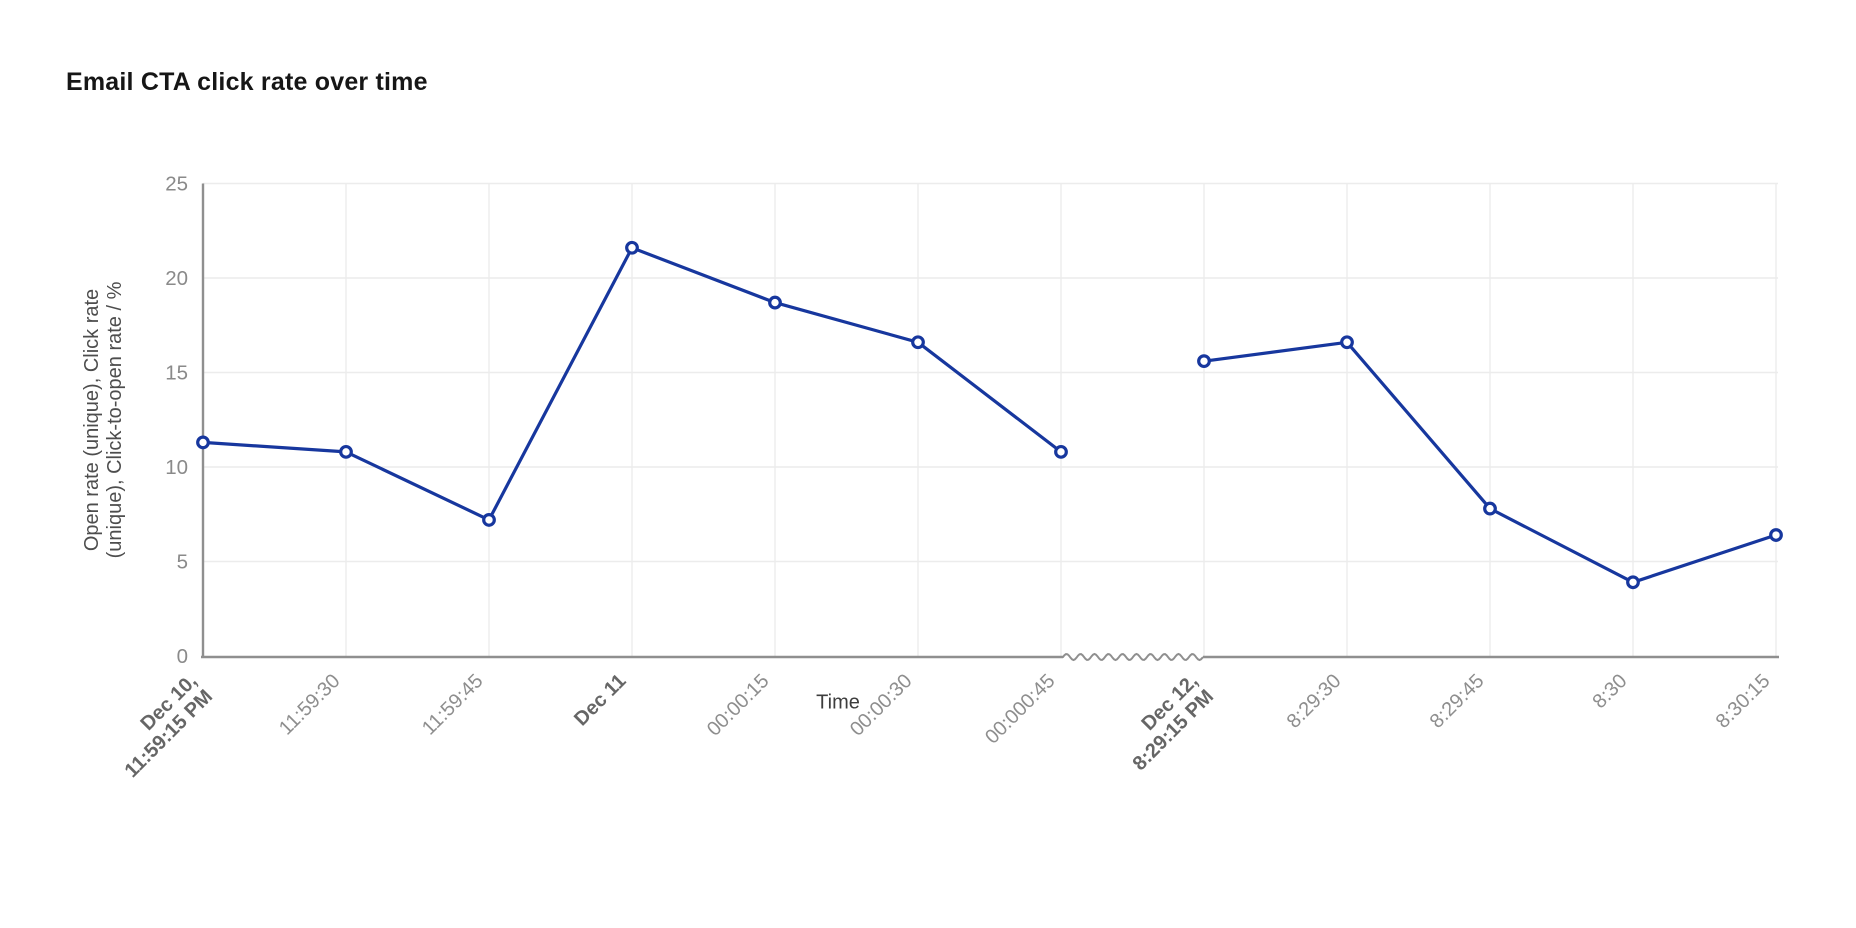  I want to click on y-tick-label: 15, so click(176, 373).